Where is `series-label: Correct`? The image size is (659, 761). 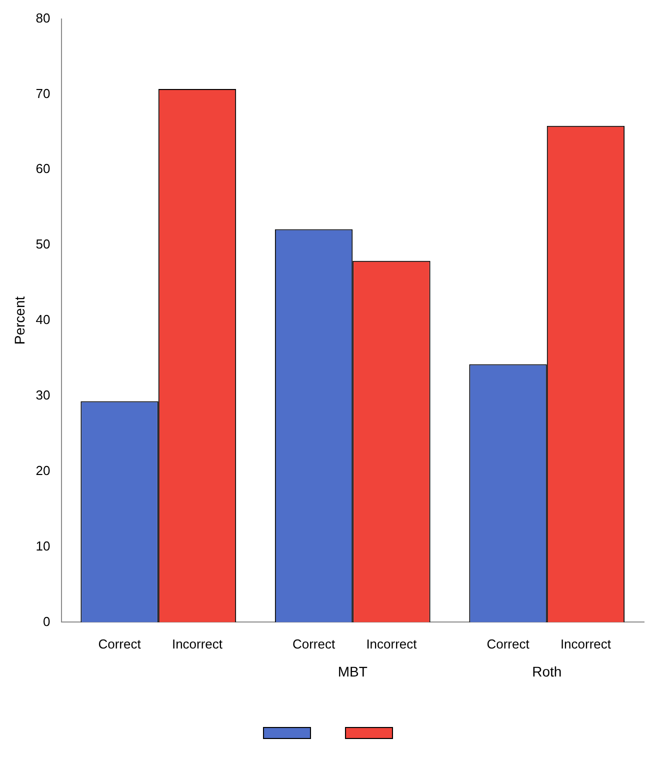 series-label: Correct is located at coordinates (120, 644).